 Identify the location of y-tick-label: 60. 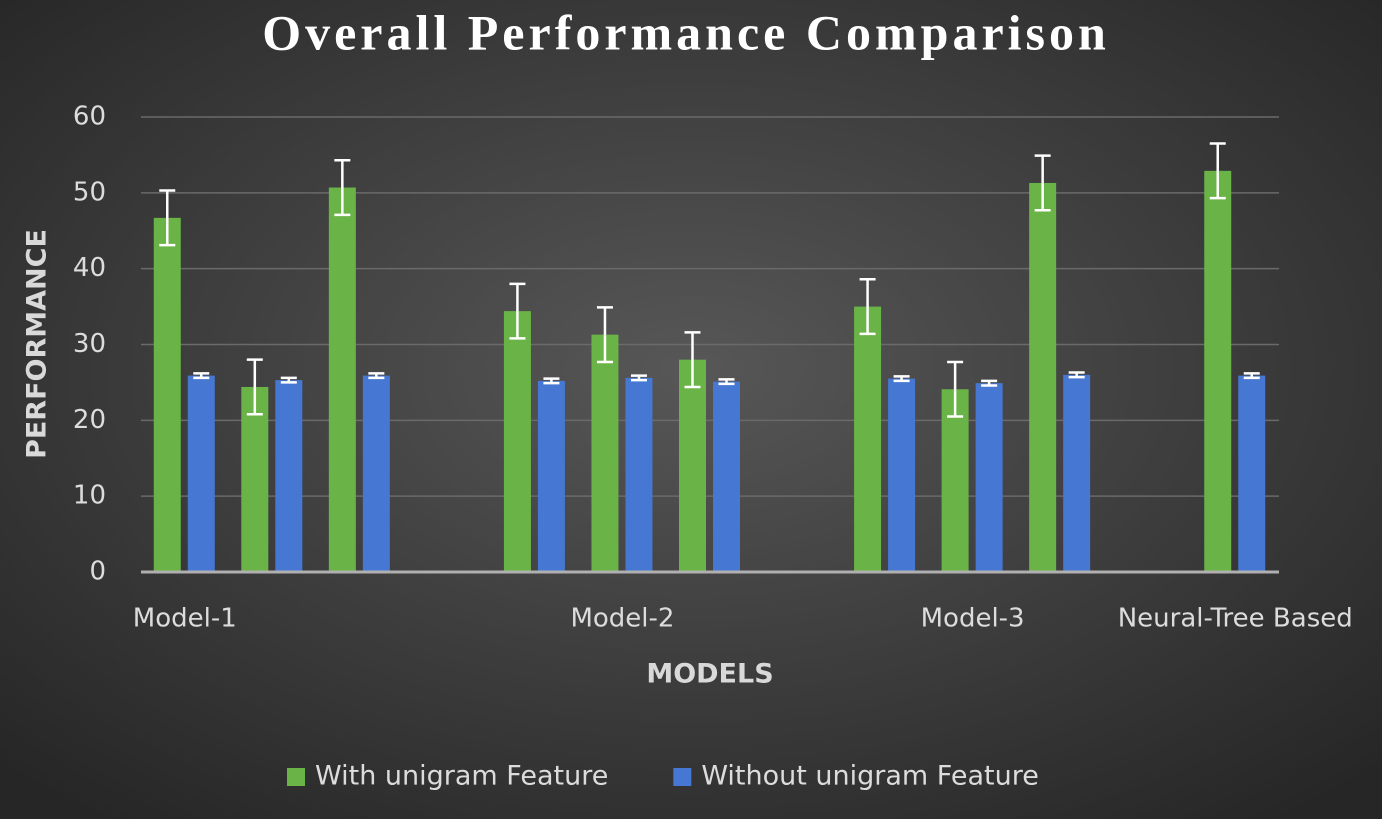
(89, 117).